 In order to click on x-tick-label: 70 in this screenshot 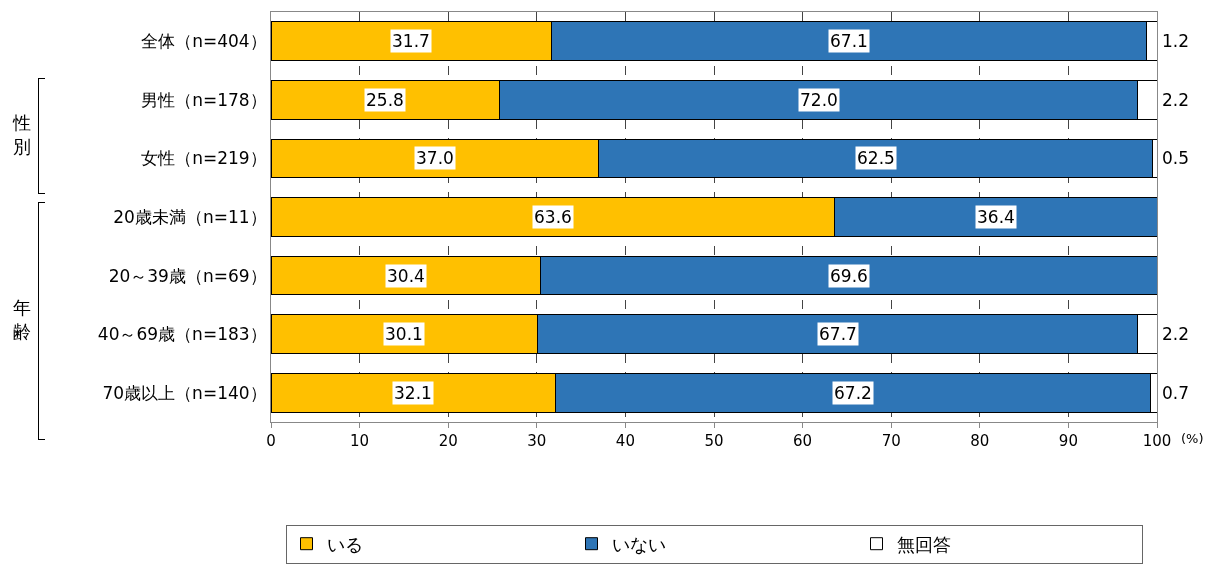, I will do `click(891, 441)`.